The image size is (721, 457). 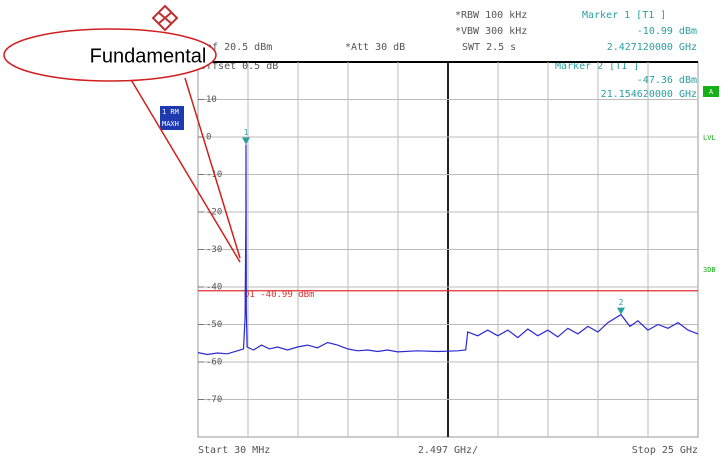 What do you see at coordinates (239, 66) in the screenshot?
I see `offset: Offset 0.5 dB` at bounding box center [239, 66].